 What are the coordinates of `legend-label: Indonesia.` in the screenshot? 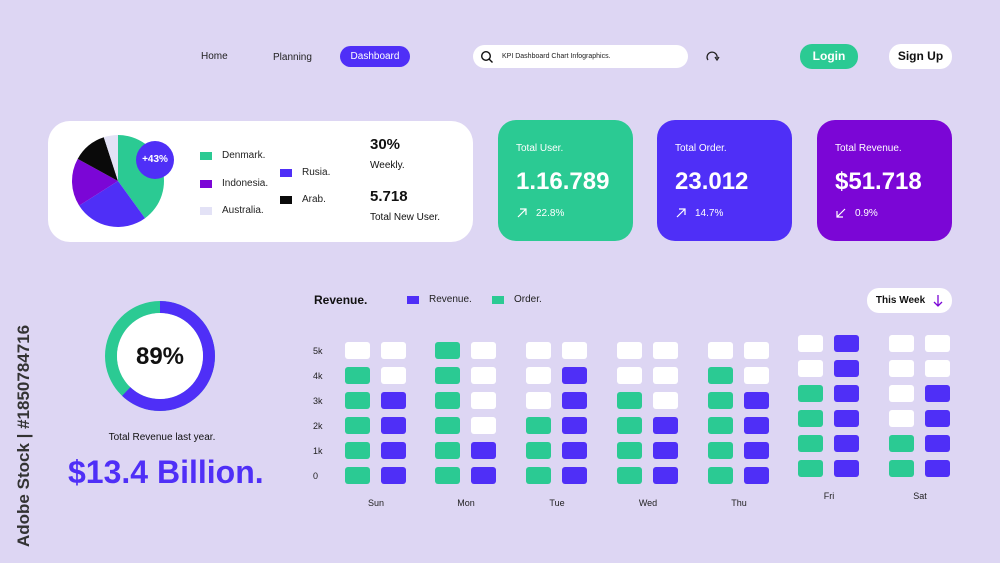 It's located at (245, 183).